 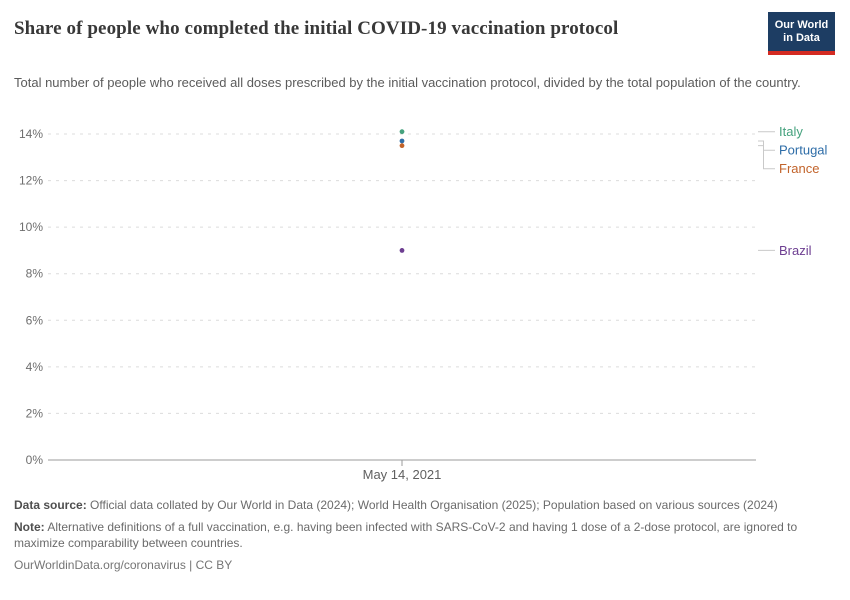 I want to click on license-line: OurWorldinData.org/coronavirus | CC BY, so click(x=123, y=564).